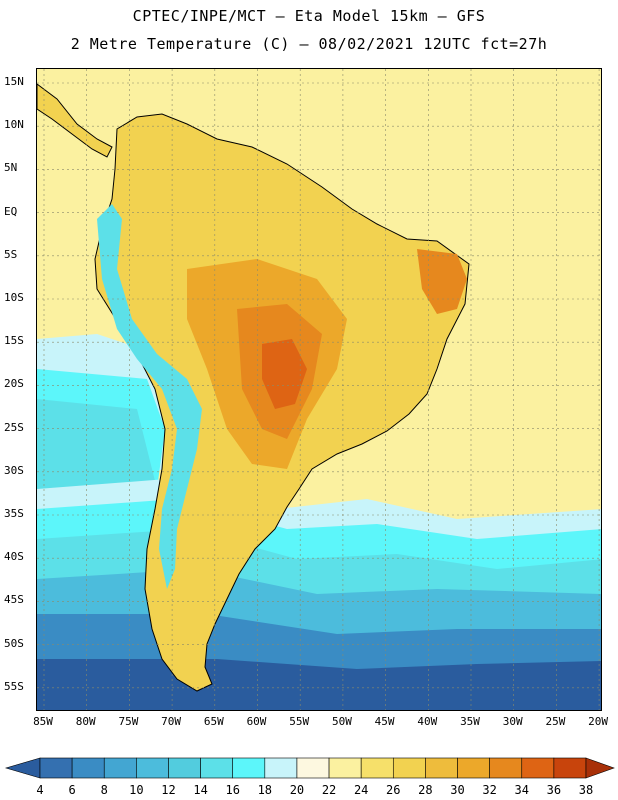 This screenshot has width=618, height=800. Describe the element at coordinates (425, 790) in the screenshot. I see `colorbar-label: 28` at that location.